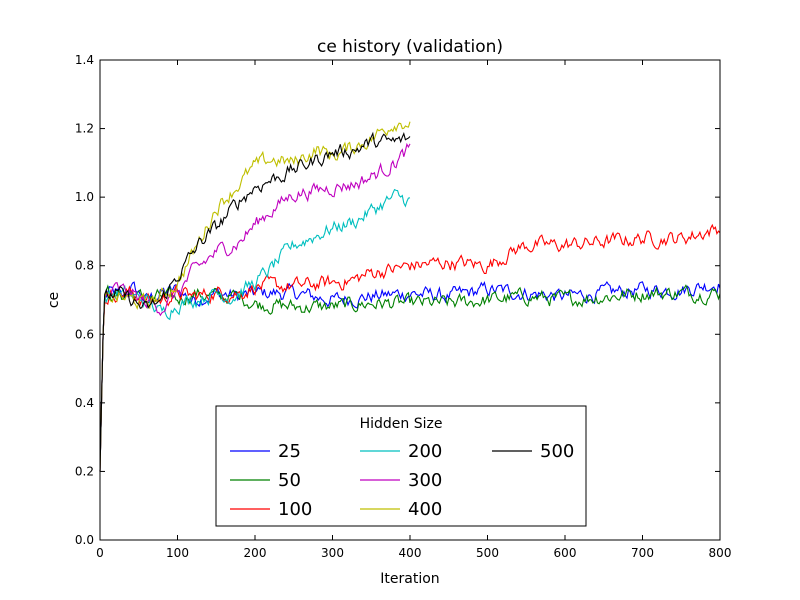 This screenshot has height=600, width=800. I want to click on legend-label-400: 400, so click(425, 509).